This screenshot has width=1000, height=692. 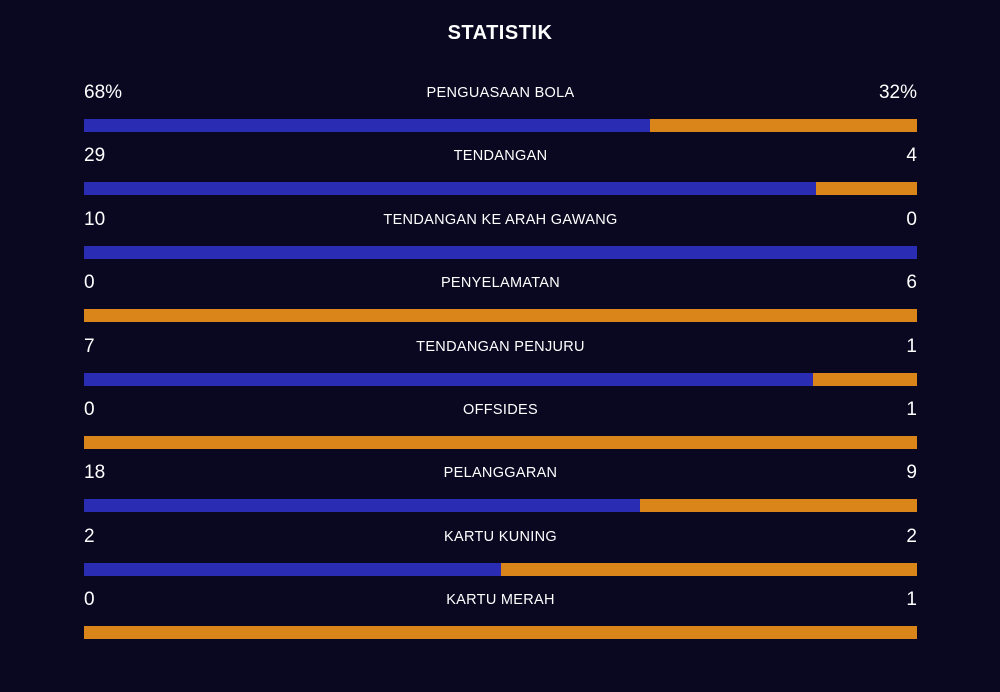 What do you see at coordinates (500, 111) in the screenshot?
I see `stat-row: 68% 32% PENGUASAAN BOLA` at bounding box center [500, 111].